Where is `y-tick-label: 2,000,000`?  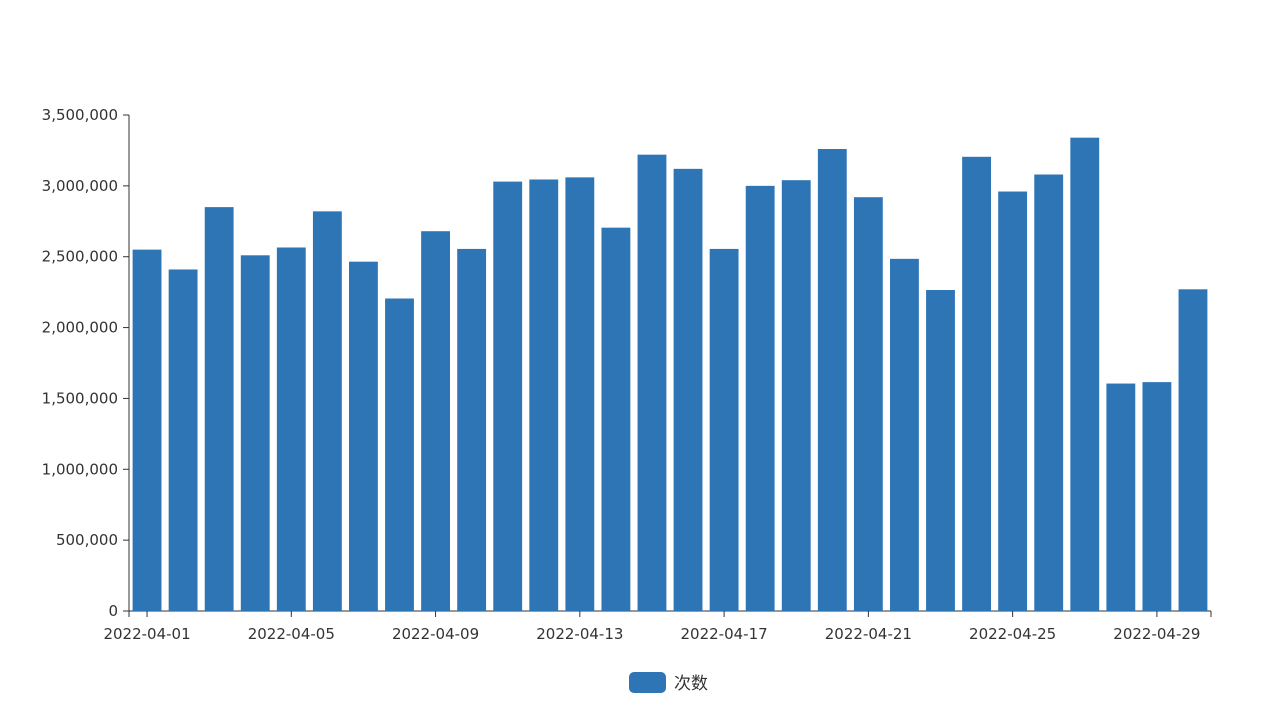 y-tick-label: 2,000,000 is located at coordinates (80, 328).